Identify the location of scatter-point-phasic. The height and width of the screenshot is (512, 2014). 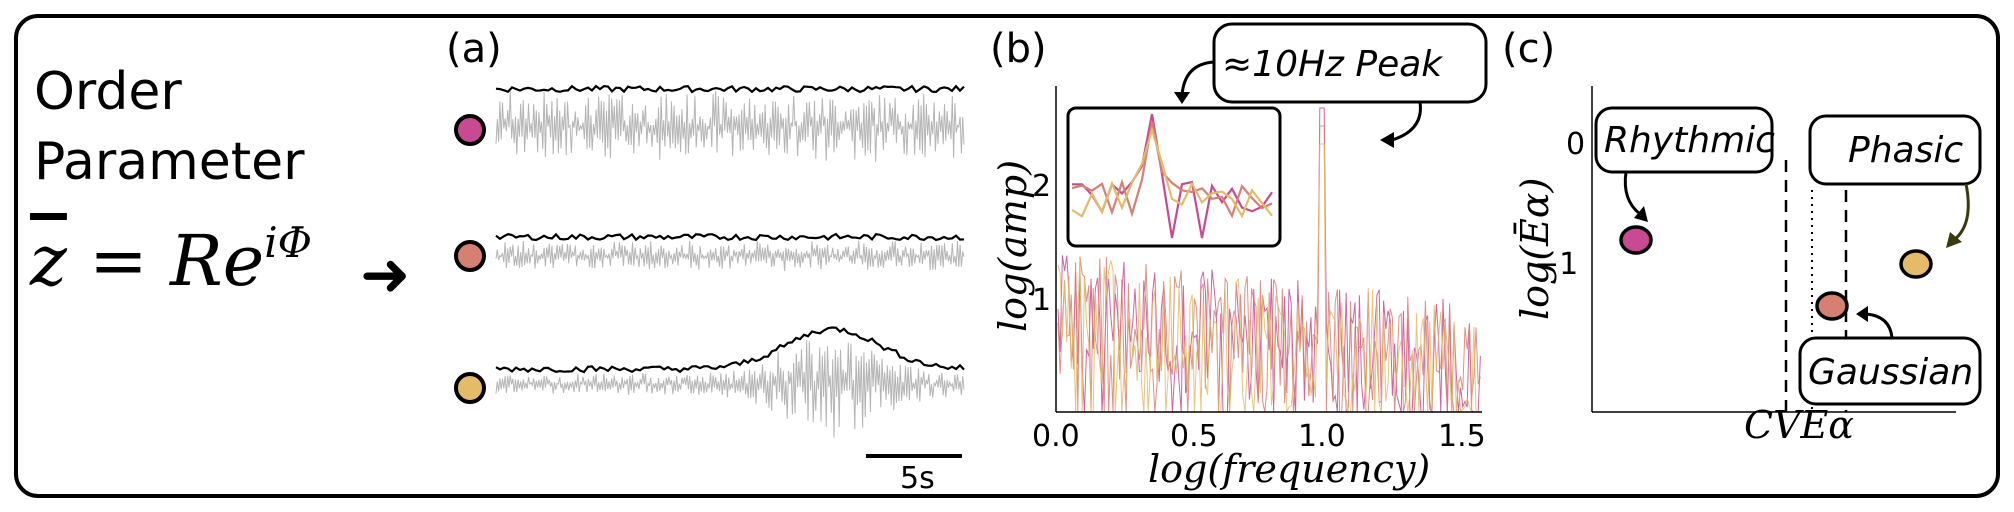
(1916, 264).